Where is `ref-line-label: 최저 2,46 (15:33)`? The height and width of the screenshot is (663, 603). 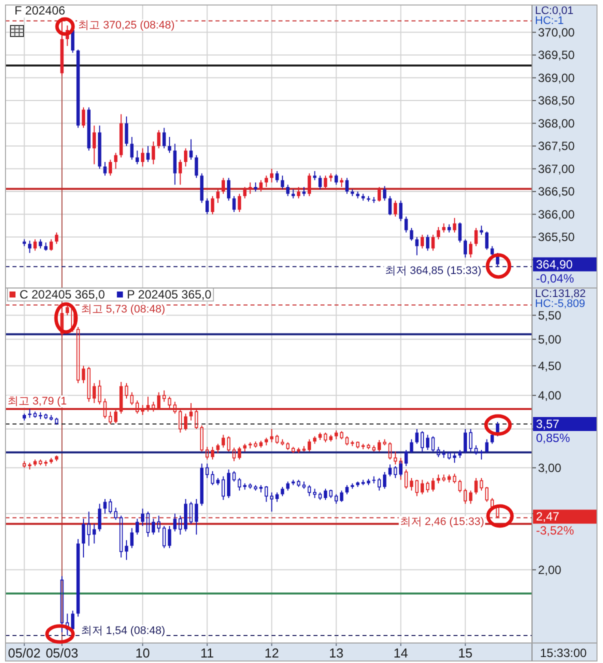
ref-line-label: 최저 2,46 (15:33) is located at coordinates (442, 522).